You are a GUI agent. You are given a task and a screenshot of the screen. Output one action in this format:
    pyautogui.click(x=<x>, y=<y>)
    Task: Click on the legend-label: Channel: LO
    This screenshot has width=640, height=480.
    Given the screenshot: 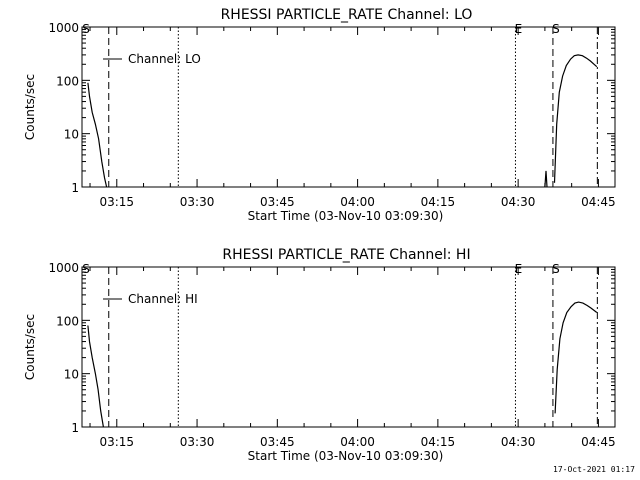 What is the action you would take?
    pyautogui.click(x=164, y=59)
    